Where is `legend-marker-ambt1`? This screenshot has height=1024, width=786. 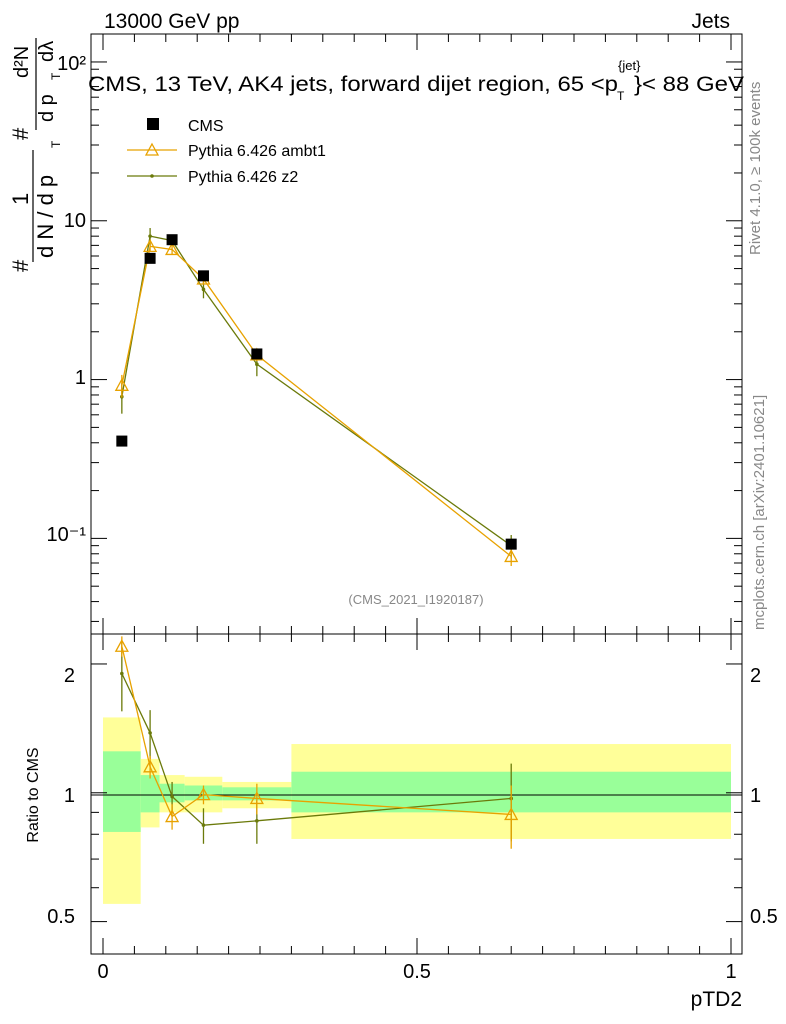 legend-marker-ambt1 is located at coordinates (152, 149).